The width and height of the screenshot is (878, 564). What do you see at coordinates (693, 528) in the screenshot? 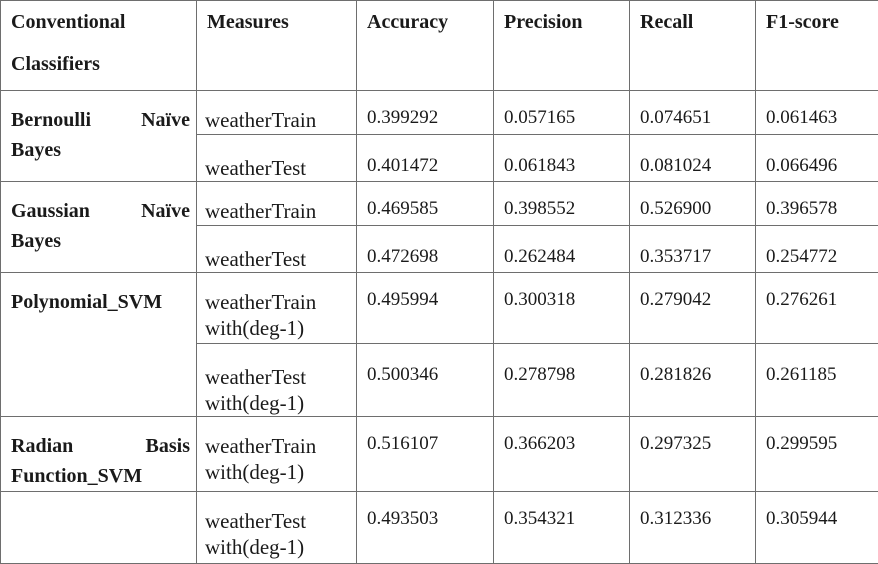
I see `recall-cell: 0.312336` at bounding box center [693, 528].